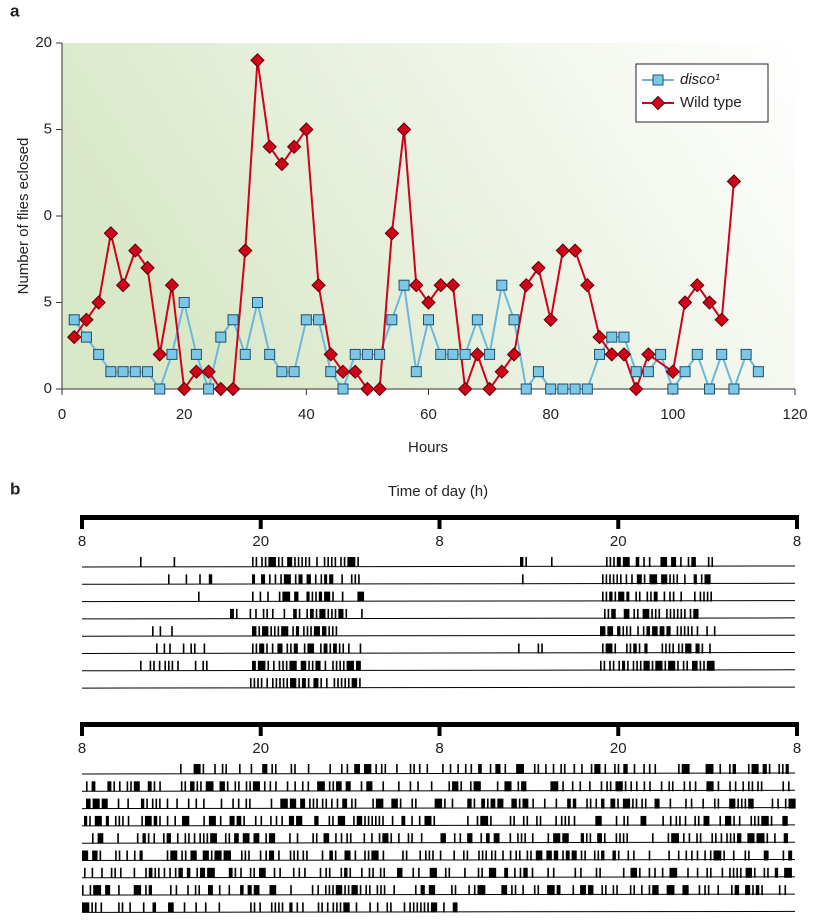 This screenshot has width=813, height=920. I want to click on panel-label: a, so click(15, 10).